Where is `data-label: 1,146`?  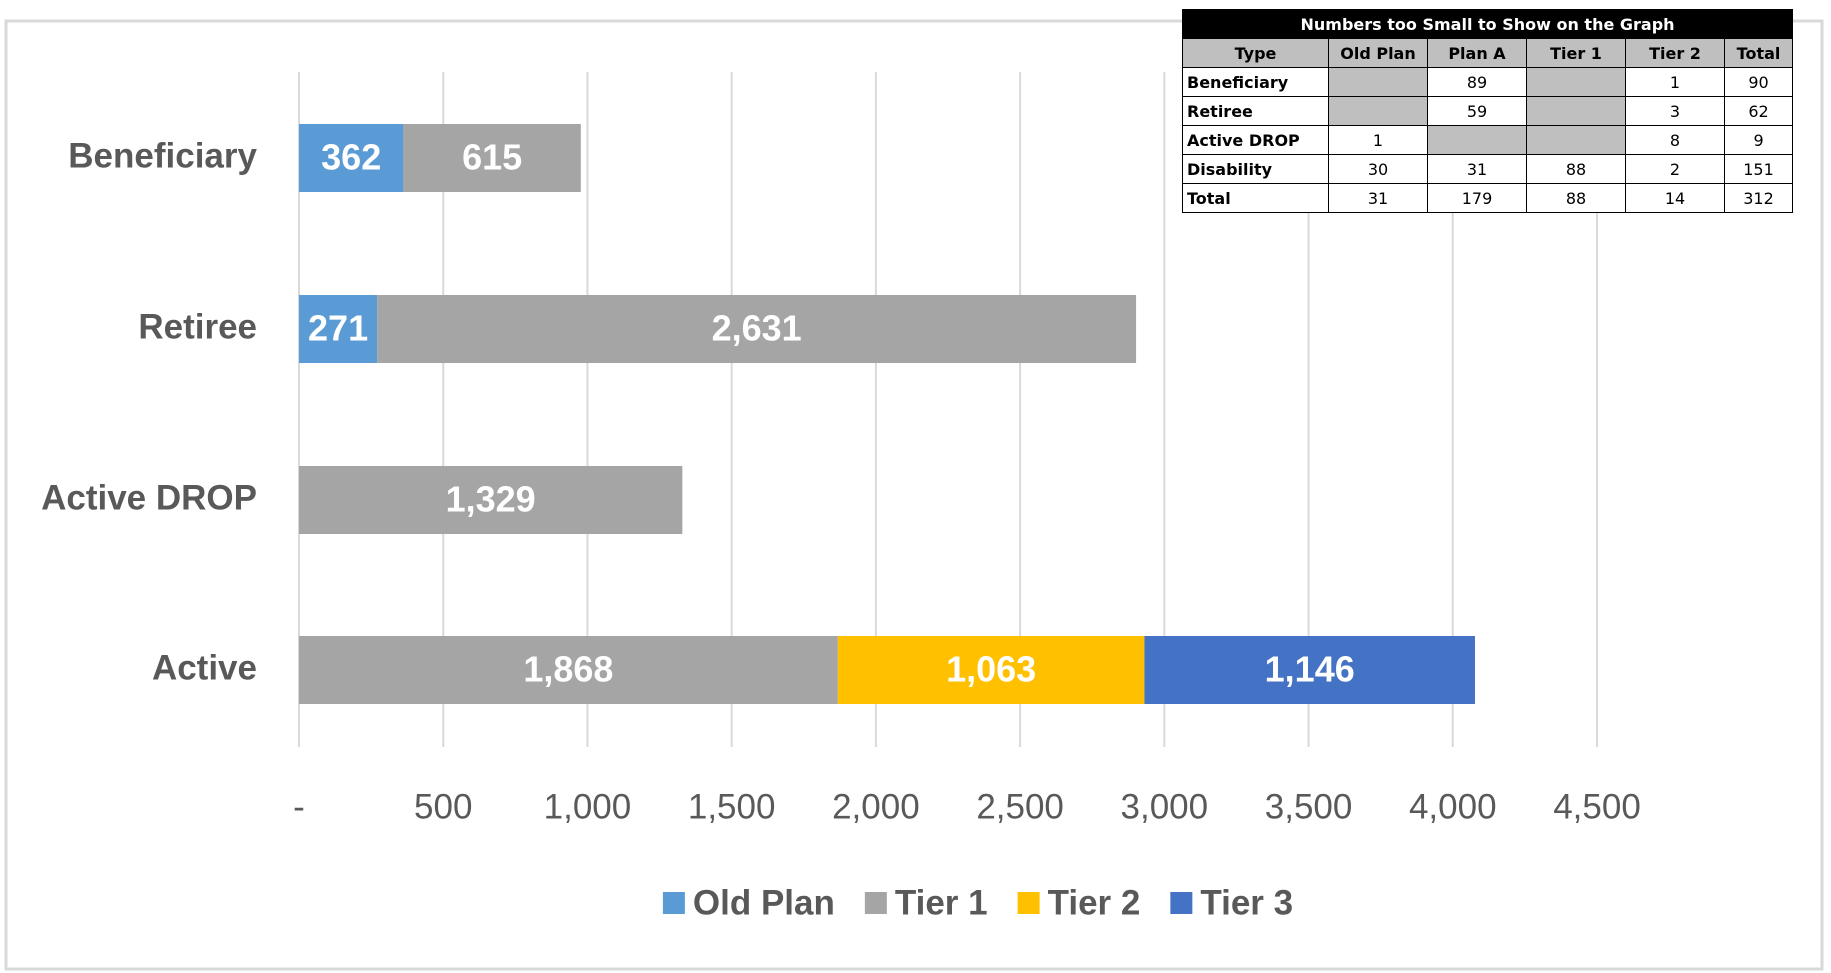
data-label: 1,146 is located at coordinates (1310, 669).